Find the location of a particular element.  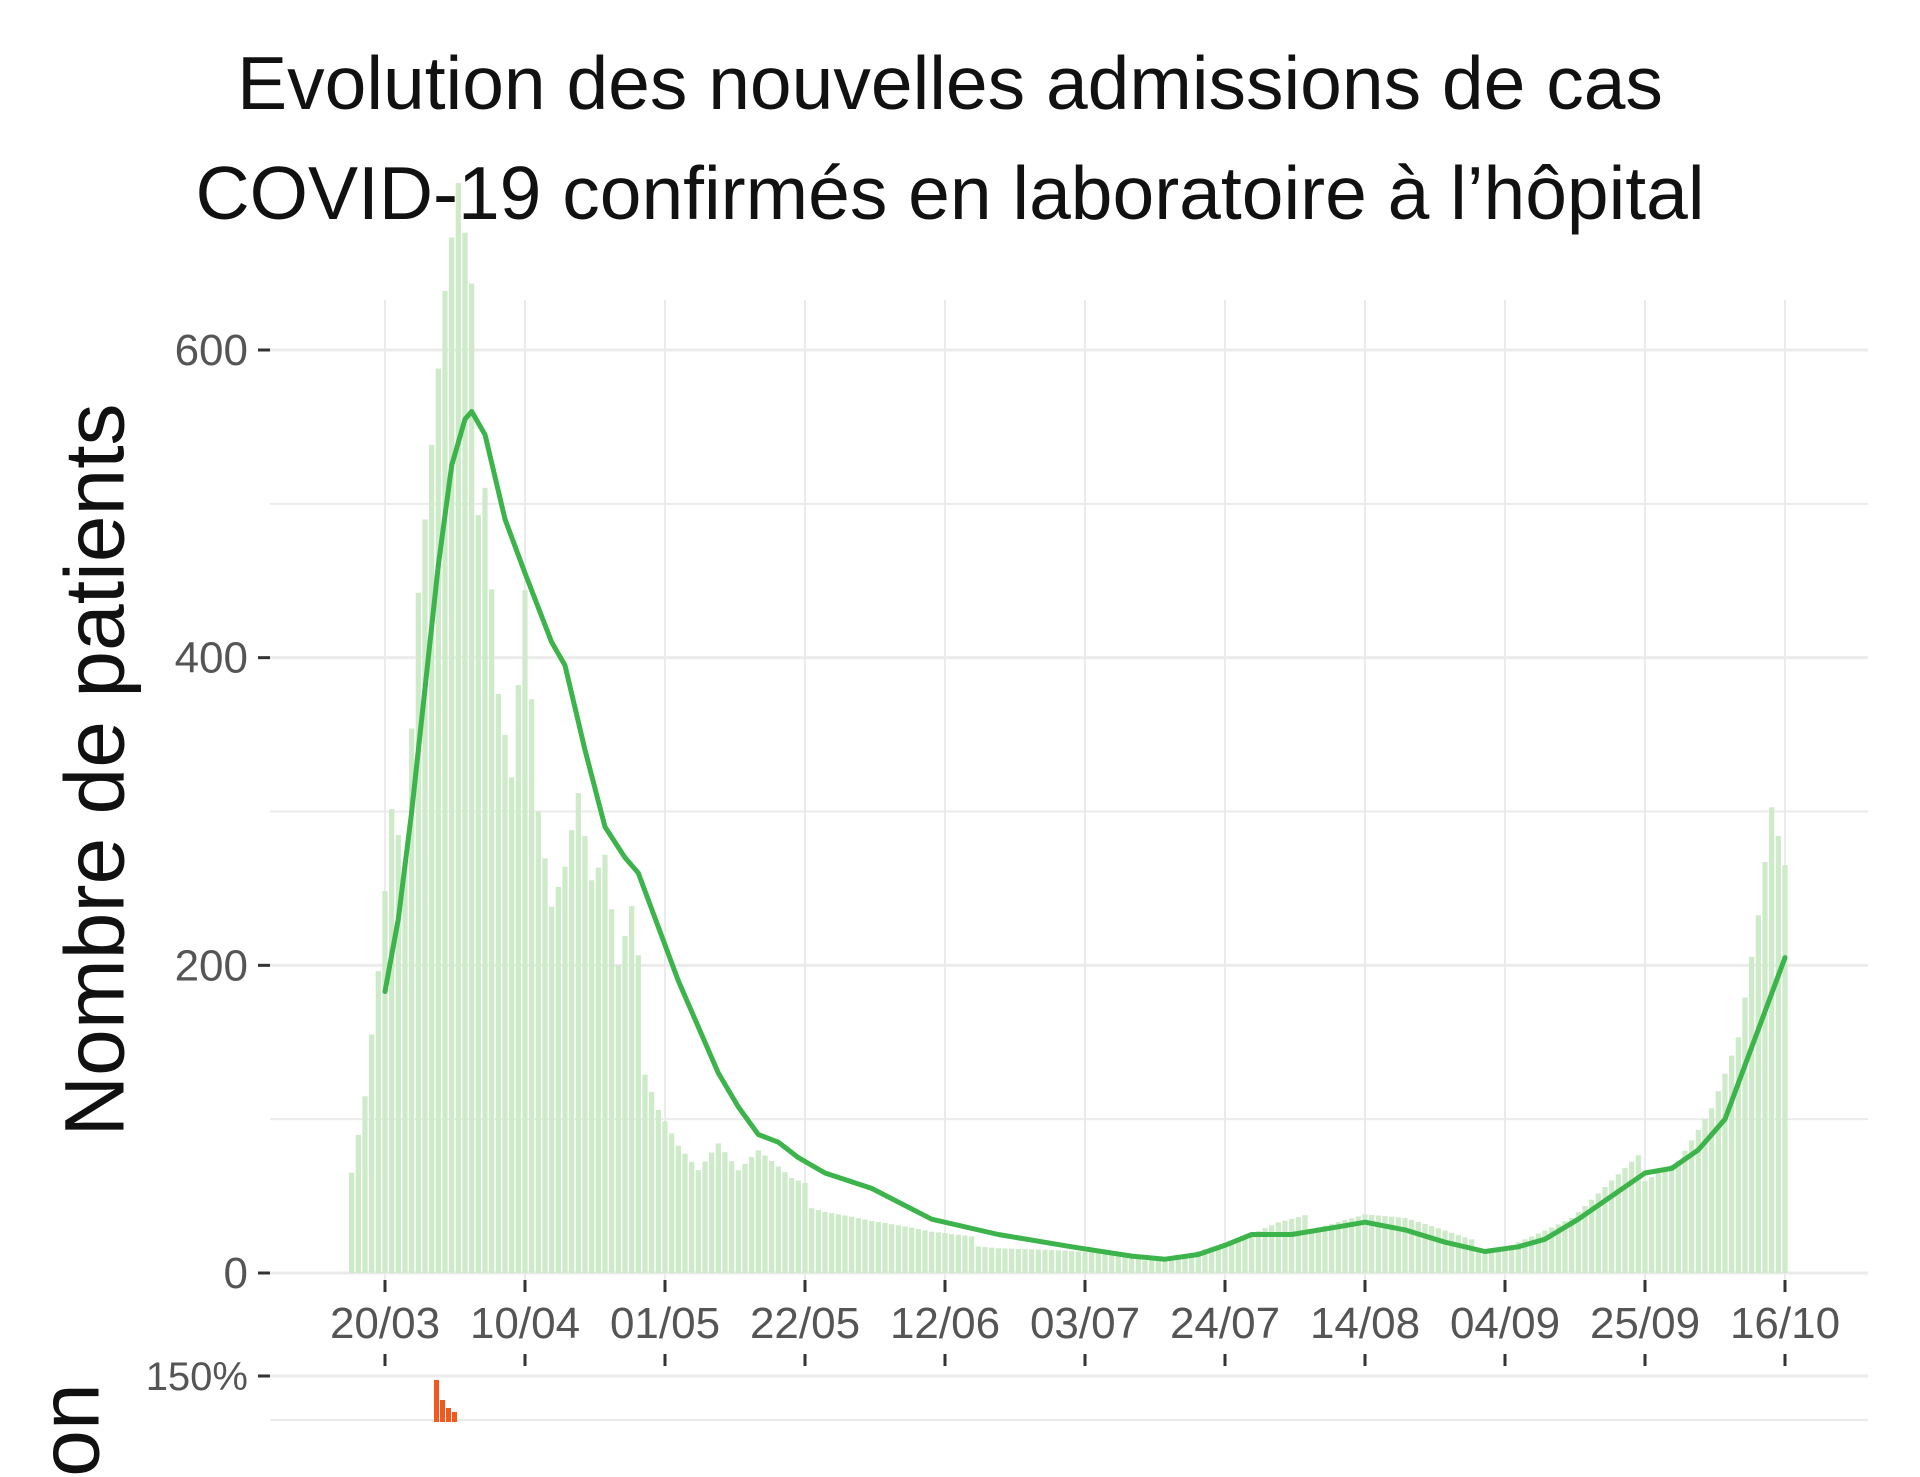

x-tick-label: 25/09 is located at coordinates (1645, 1323).